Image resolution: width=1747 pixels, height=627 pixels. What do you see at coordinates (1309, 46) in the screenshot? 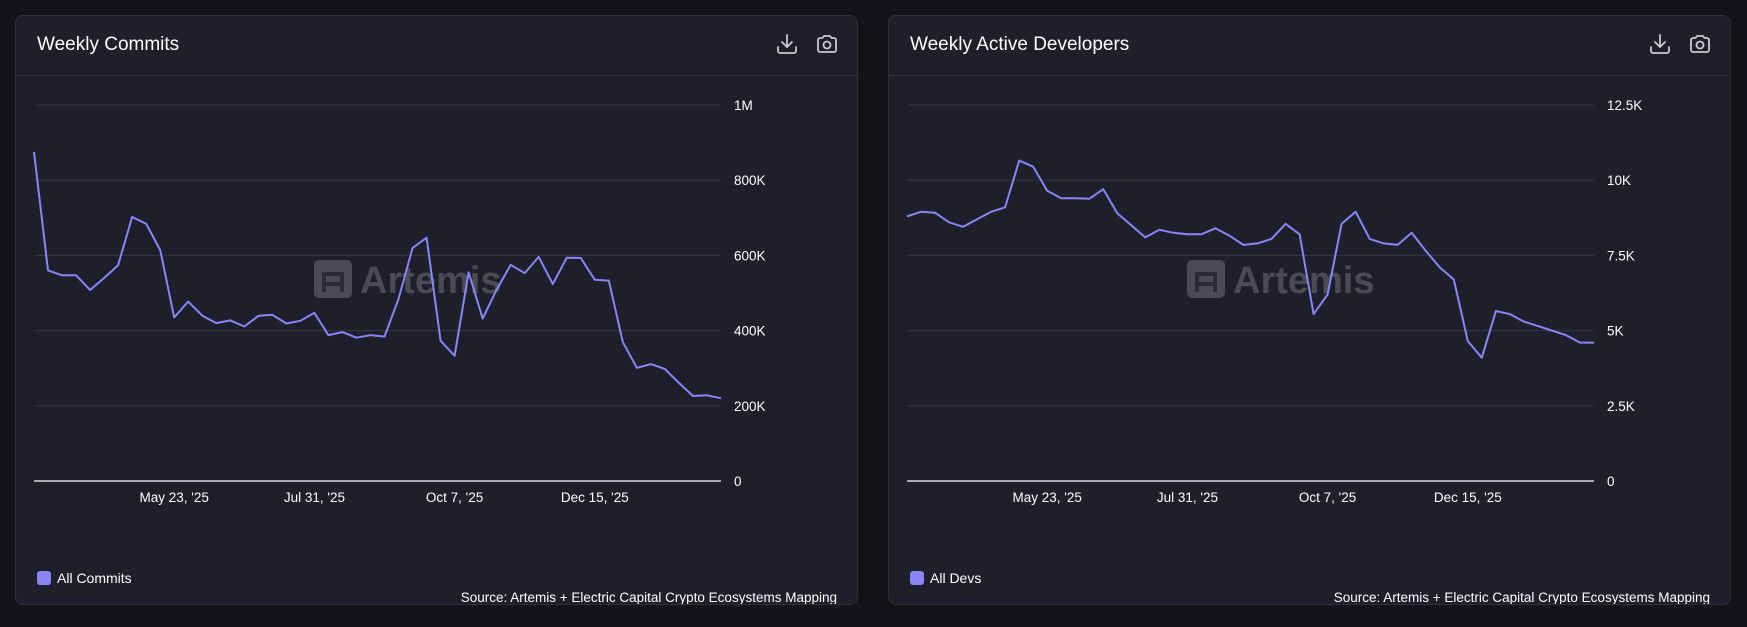
I see `card-header: Weekly Active Developers` at bounding box center [1309, 46].